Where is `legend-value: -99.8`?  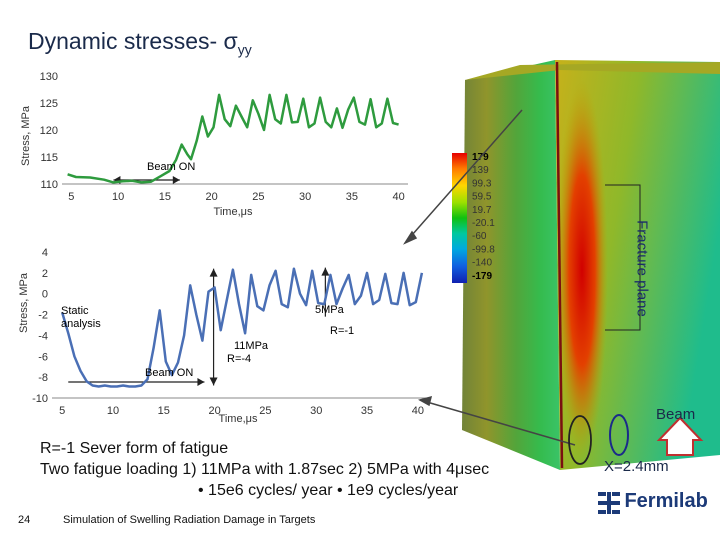 legend-value: -99.8 is located at coordinates (483, 249).